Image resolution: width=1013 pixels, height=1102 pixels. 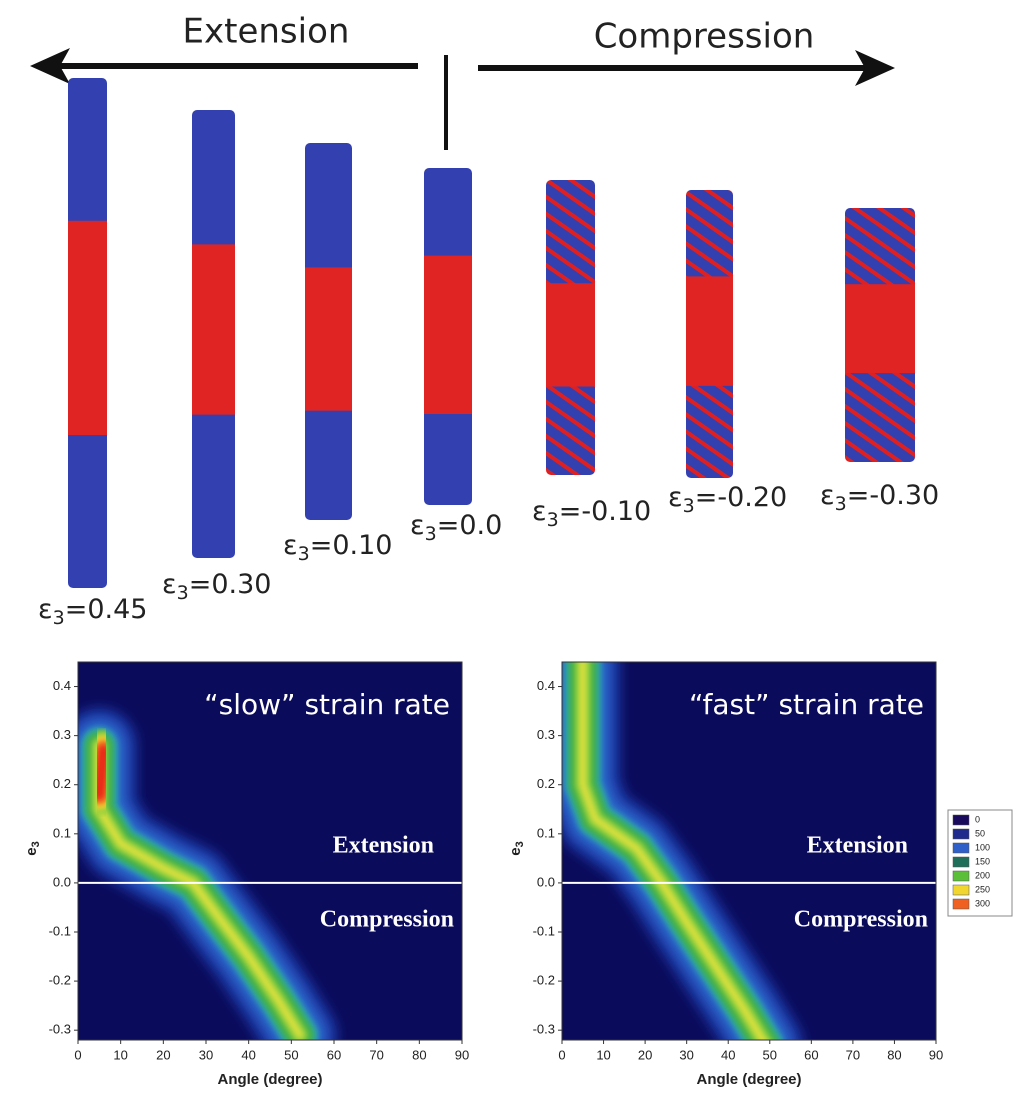 I want to click on annotation: “fast” strain rate, so click(x=806, y=704).